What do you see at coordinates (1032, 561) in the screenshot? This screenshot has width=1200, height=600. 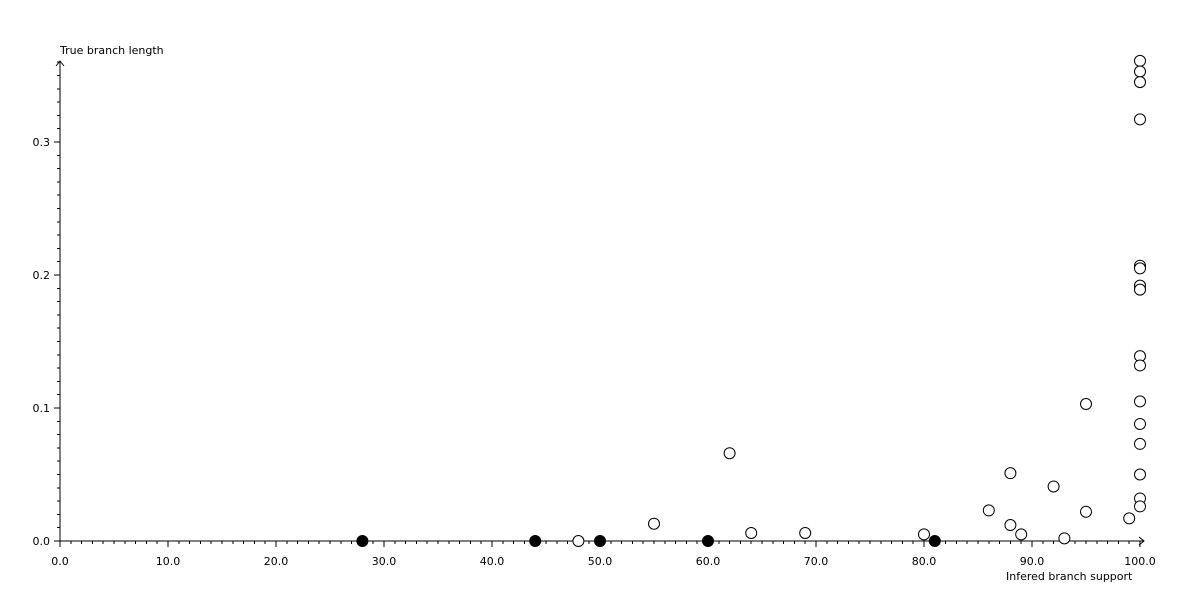 I see `x-tick-label: 90.0` at bounding box center [1032, 561].